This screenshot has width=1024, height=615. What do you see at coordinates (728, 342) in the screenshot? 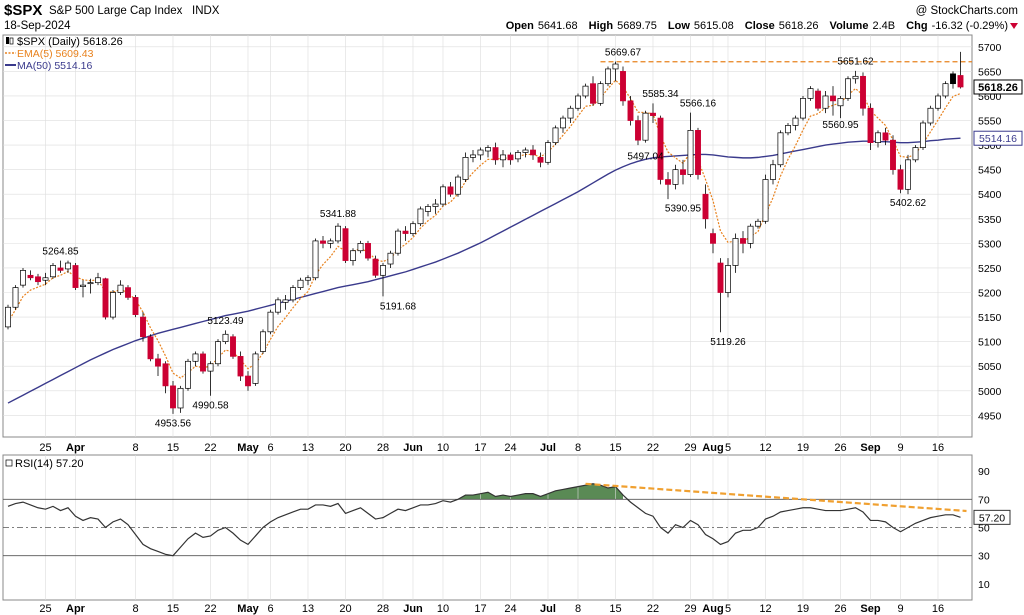
I see `price-annotation: 5119.26` at bounding box center [728, 342].